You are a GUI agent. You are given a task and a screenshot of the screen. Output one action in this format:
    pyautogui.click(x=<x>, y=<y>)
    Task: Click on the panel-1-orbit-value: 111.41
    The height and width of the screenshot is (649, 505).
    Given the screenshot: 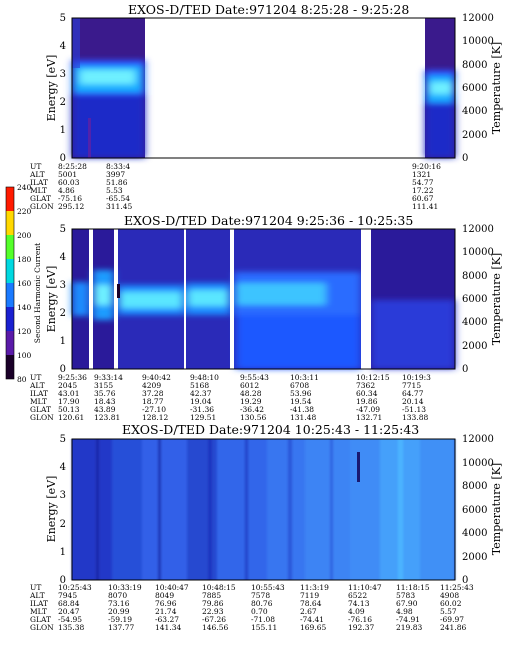 What is the action you would take?
    pyautogui.click(x=425, y=206)
    